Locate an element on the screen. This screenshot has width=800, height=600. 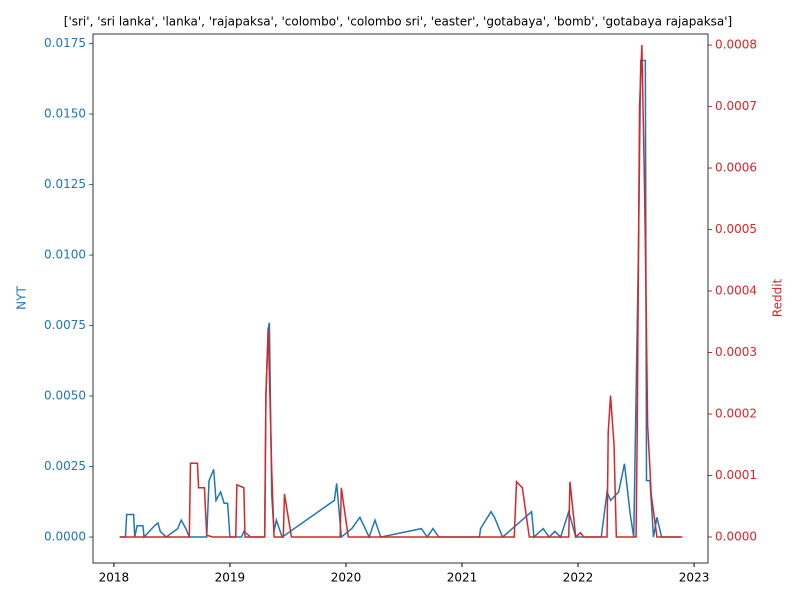
y2-tick-label: 0.0001 is located at coordinates (736, 475).